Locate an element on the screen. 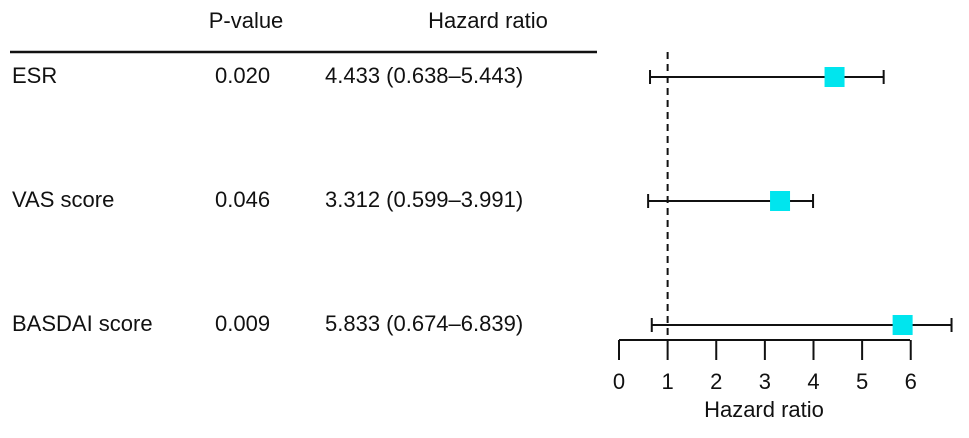 The height and width of the screenshot is (438, 969). p-value: 0.020 is located at coordinates (242, 75).